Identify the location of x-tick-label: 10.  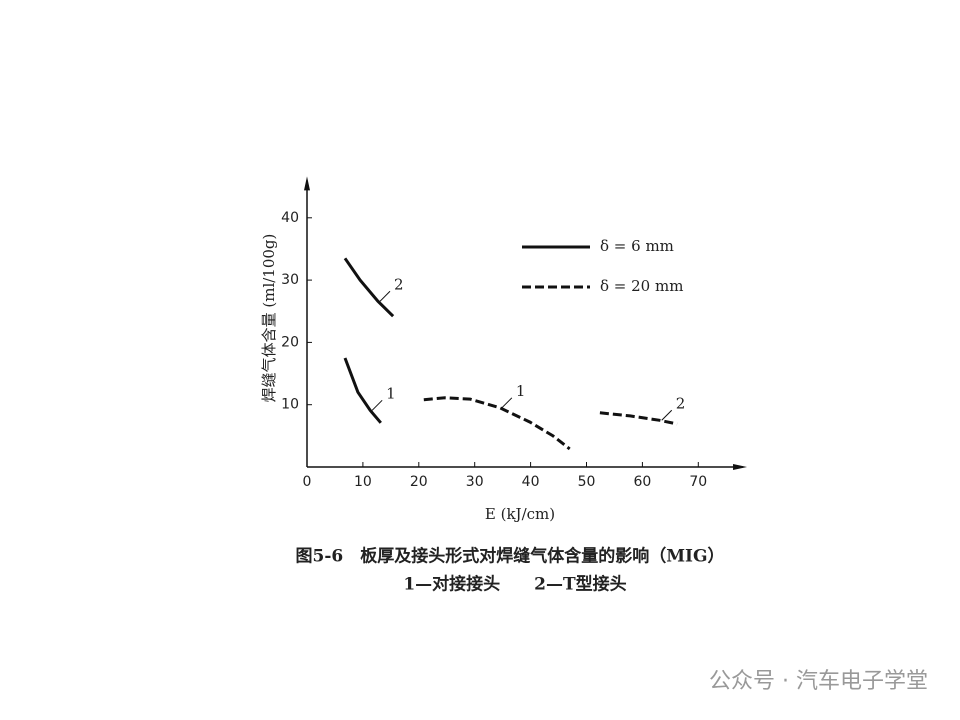
(363, 482).